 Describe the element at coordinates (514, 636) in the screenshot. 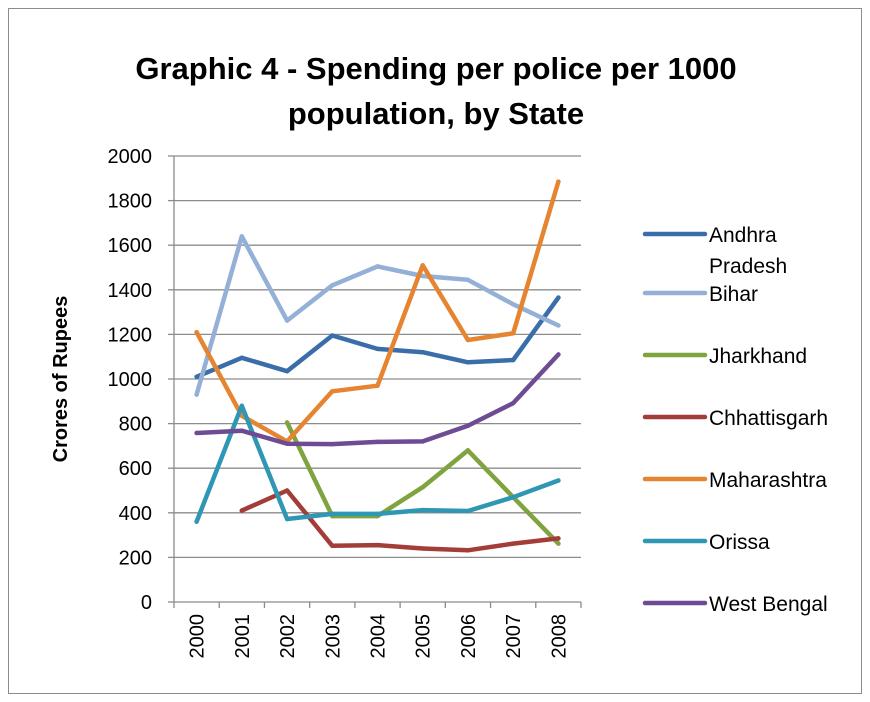

I see `x-tick-label: 2007` at that location.